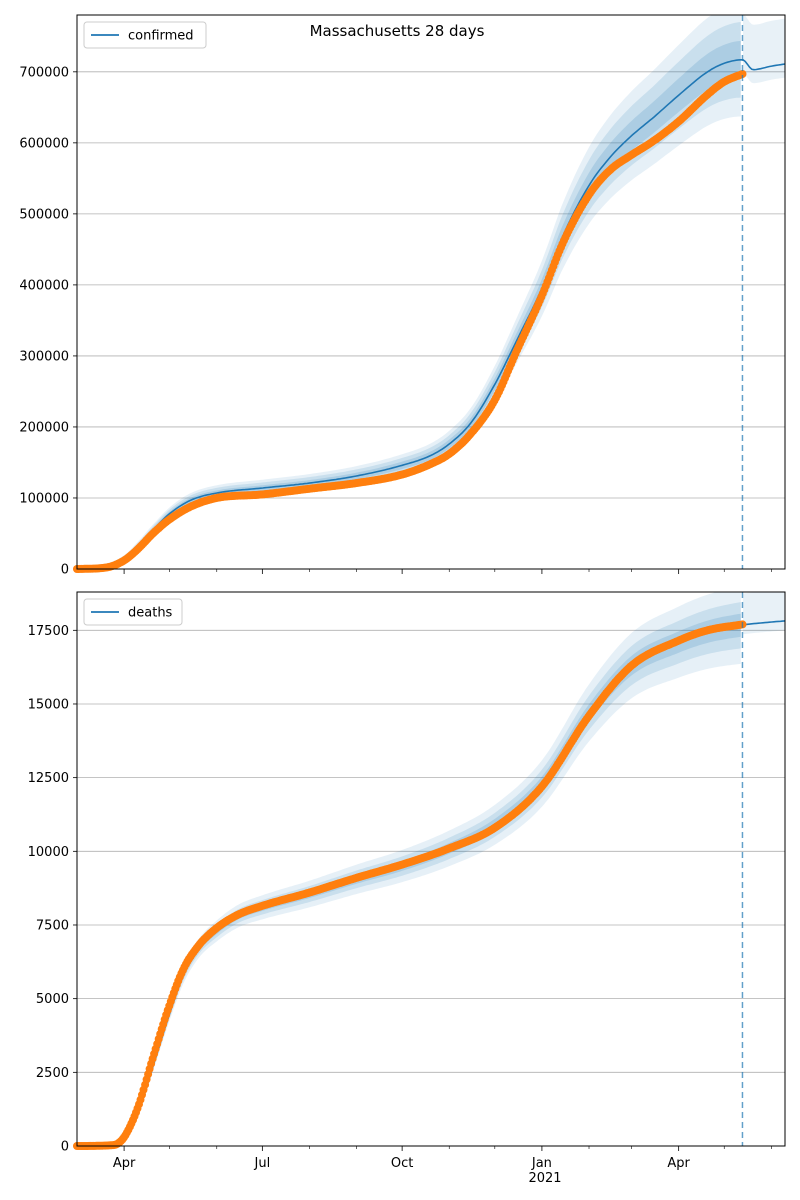  I want to click on x-axis: Apr Jul Oct Jan Apr, so click(402, 1163).